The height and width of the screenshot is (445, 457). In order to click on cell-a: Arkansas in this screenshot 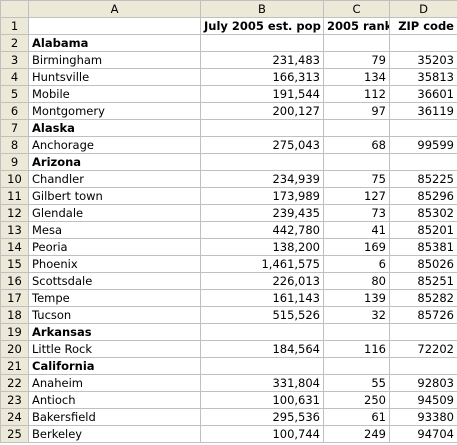, I will do `click(114, 332)`.